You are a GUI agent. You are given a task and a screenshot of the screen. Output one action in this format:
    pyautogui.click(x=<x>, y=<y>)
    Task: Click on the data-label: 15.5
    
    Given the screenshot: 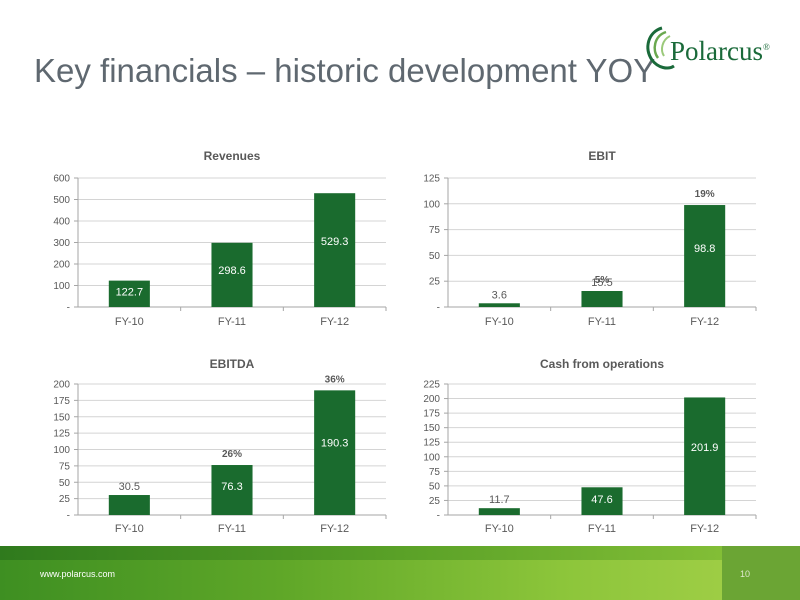 What is the action you would take?
    pyautogui.click(x=601, y=283)
    